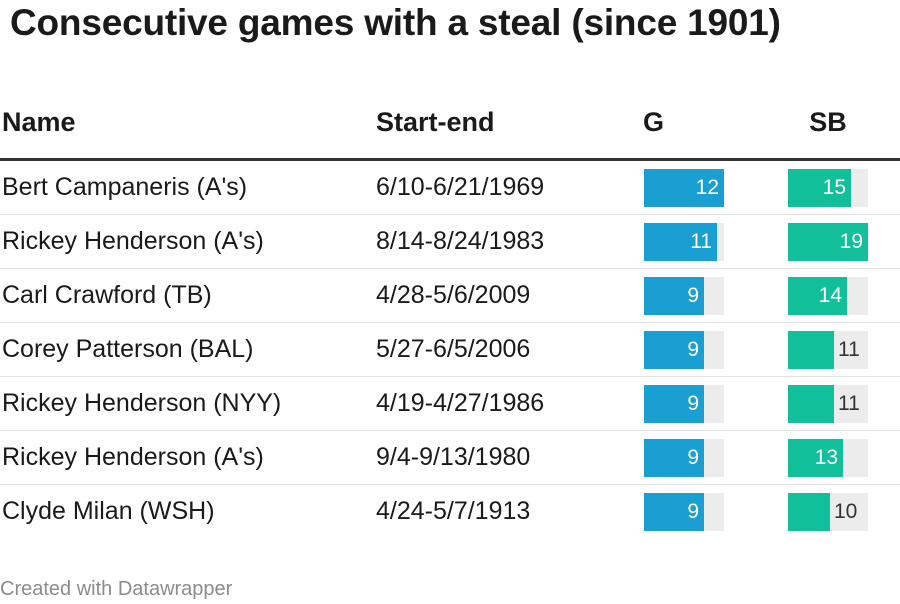  What do you see at coordinates (453, 457) in the screenshot?
I see `start-end-dates: 9/4-9/13/1980` at bounding box center [453, 457].